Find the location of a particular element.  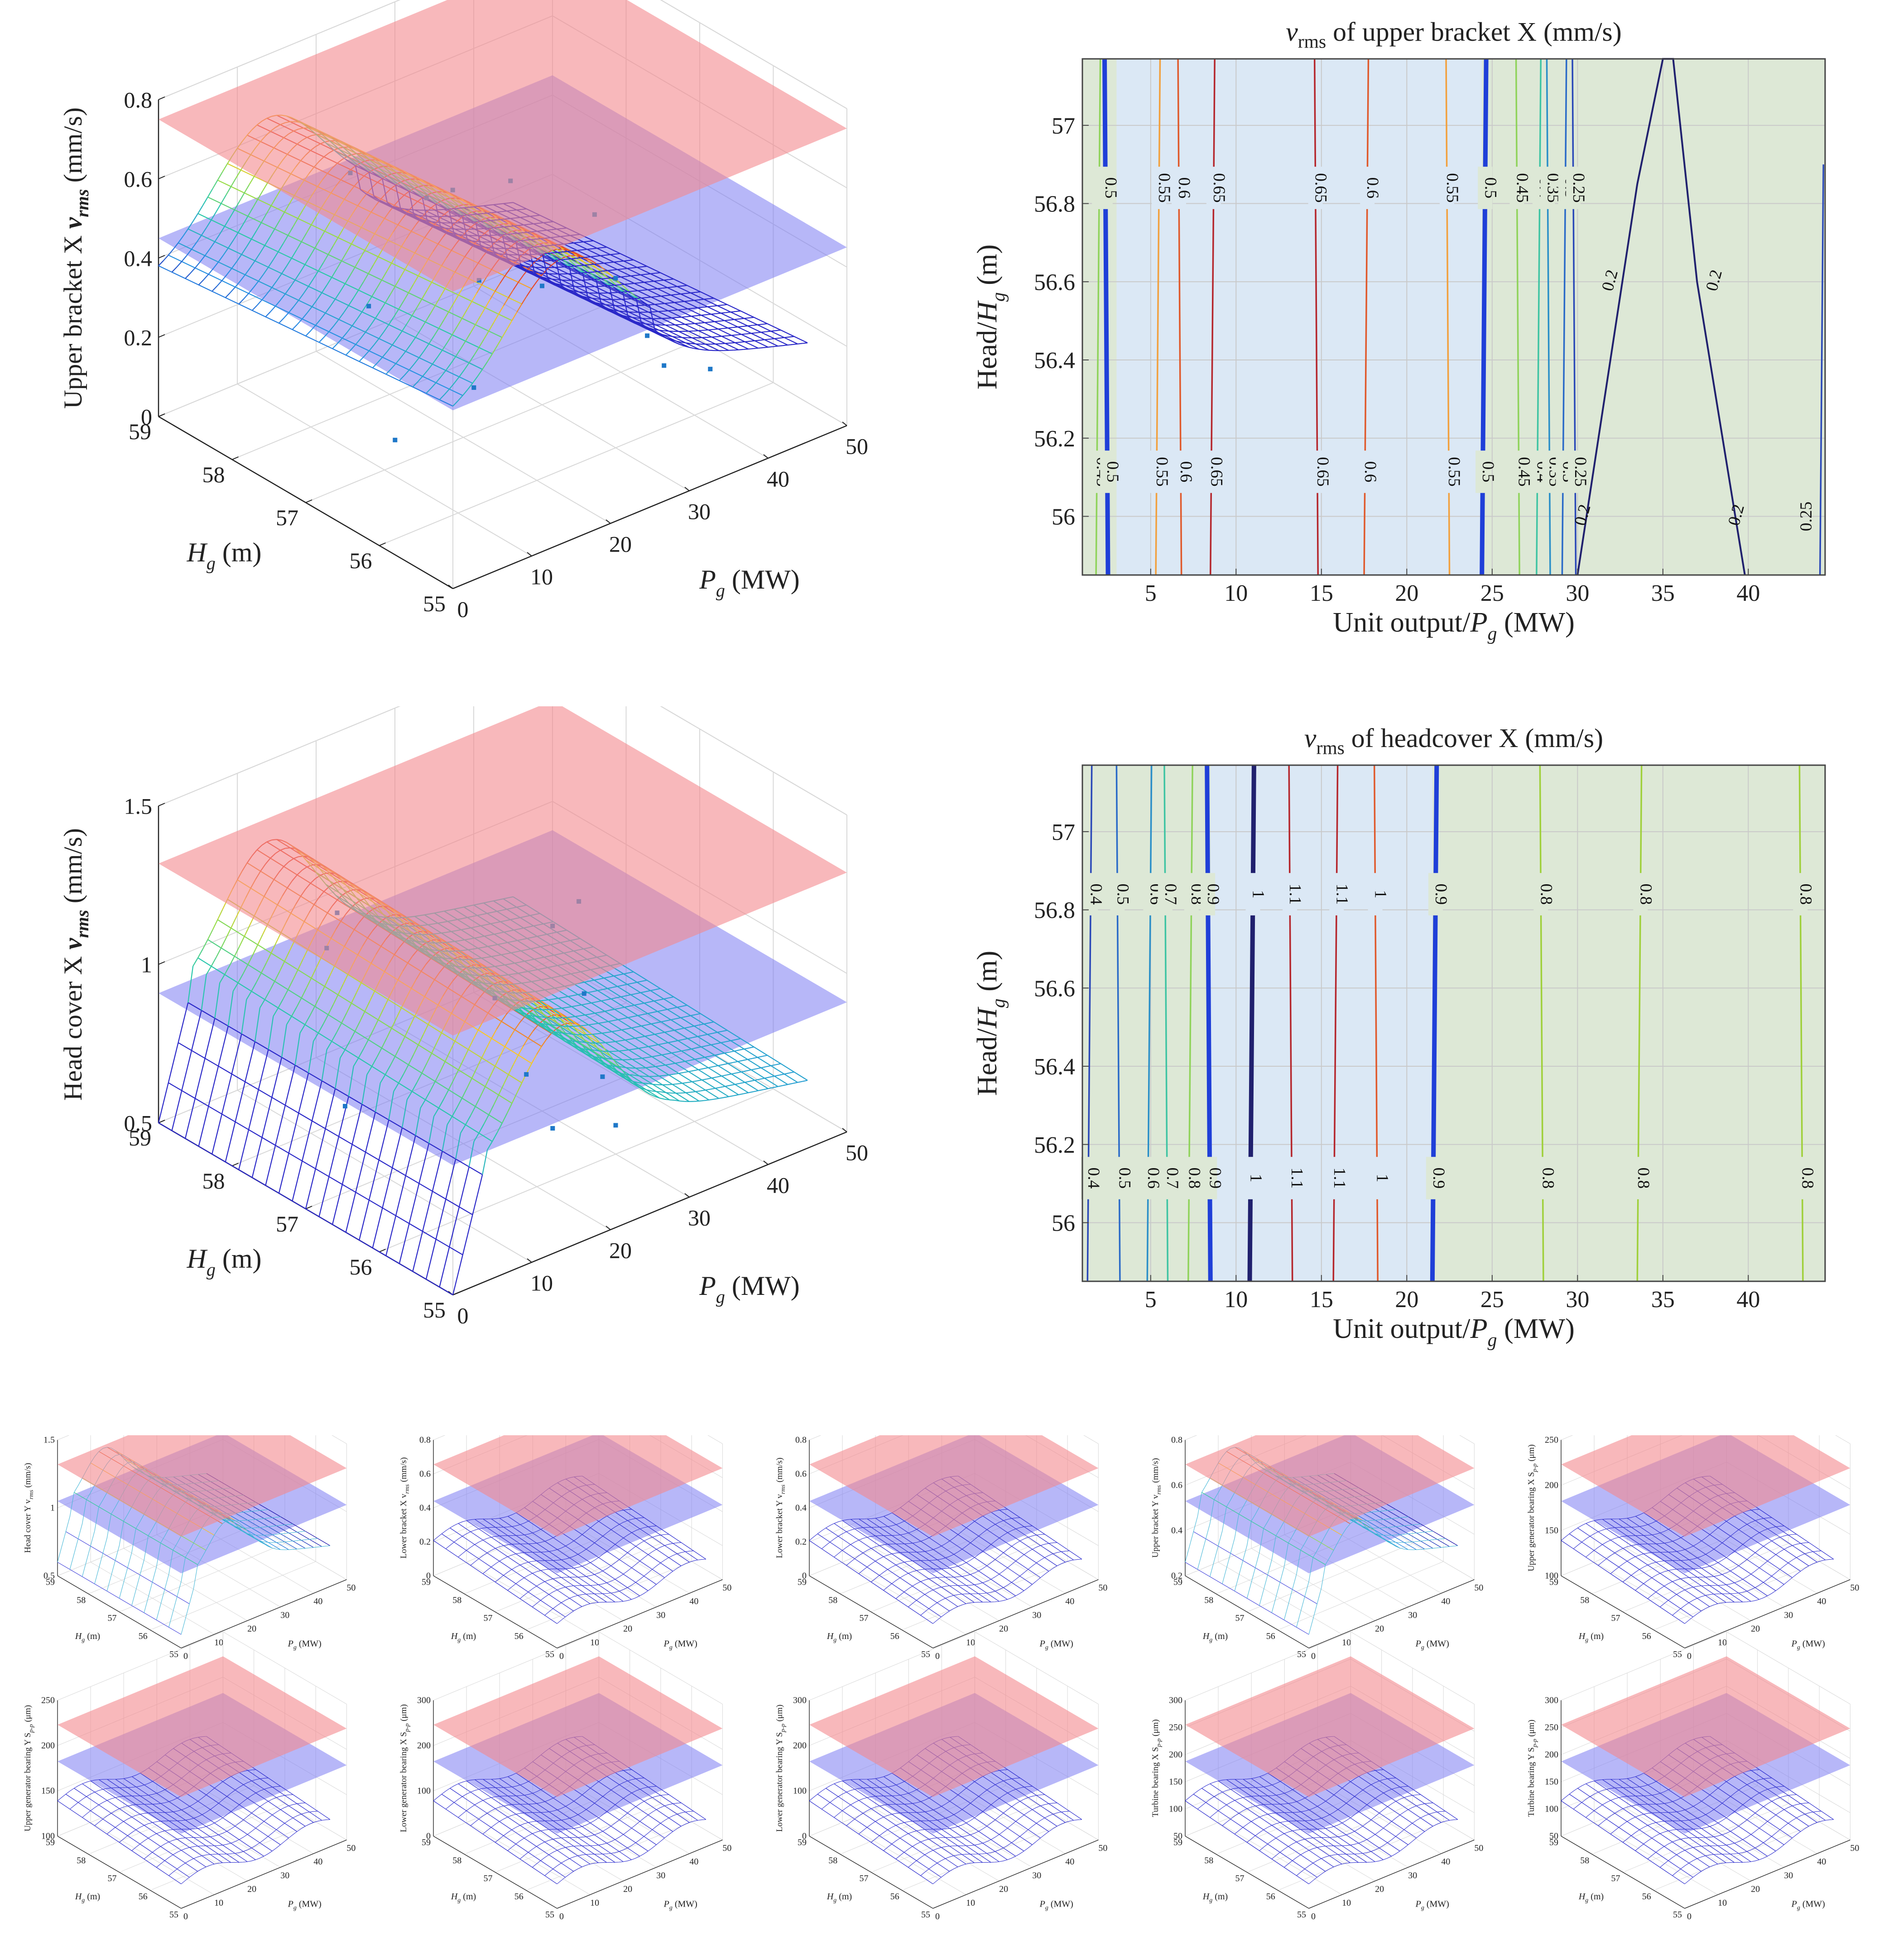

z-axis-label: Head cover Y vrms (mm/s) is located at coordinates (29, 1508).